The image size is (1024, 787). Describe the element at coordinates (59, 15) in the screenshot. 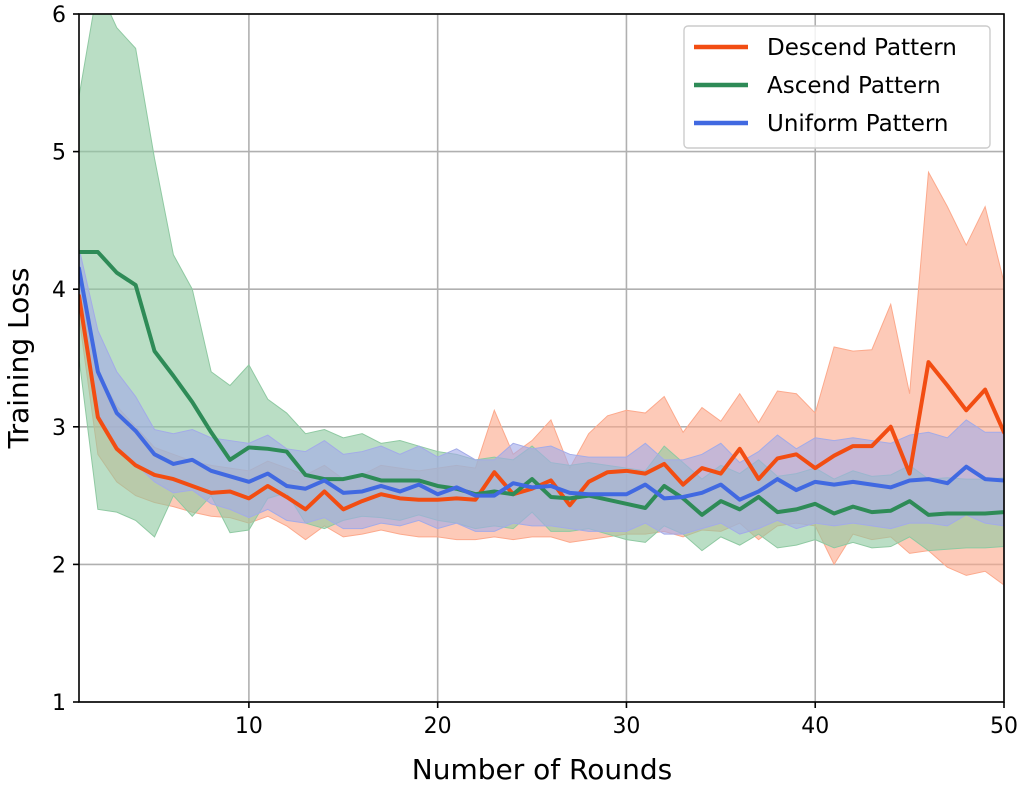

I see `y-tick-label: 6` at that location.